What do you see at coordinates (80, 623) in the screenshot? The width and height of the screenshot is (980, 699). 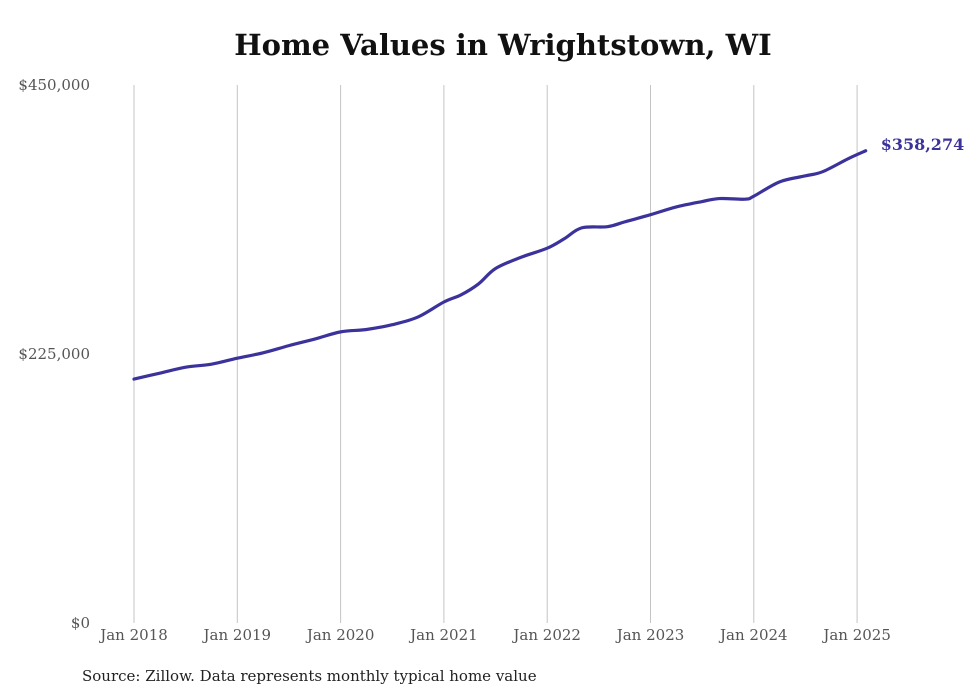 I see `y-tick-label: $0` at bounding box center [80, 623].